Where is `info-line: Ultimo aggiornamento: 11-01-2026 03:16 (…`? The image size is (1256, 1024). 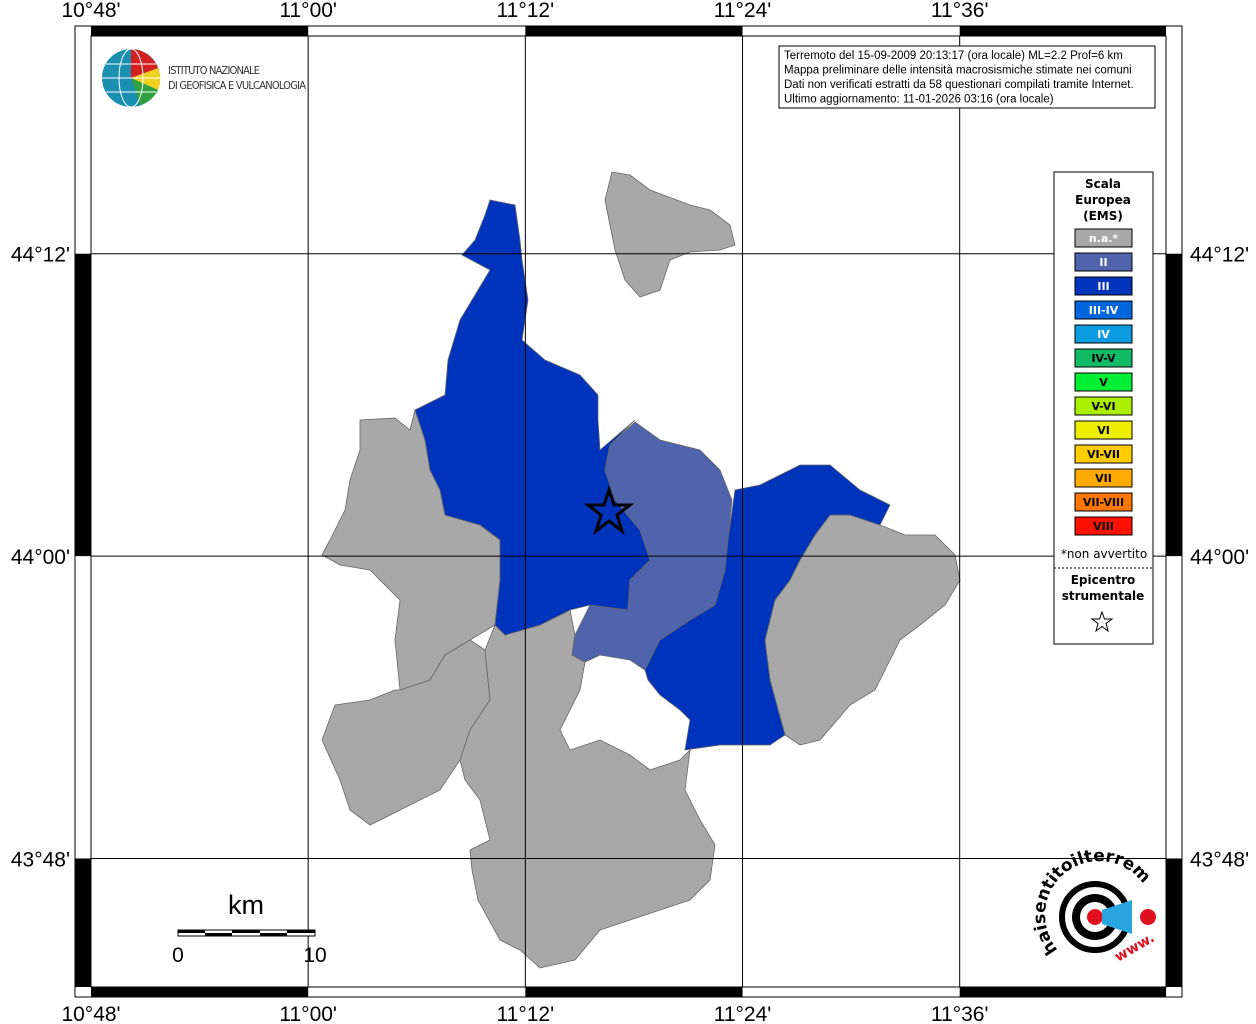
info-line: Ultimo aggiornamento: 11-01-2026 03:16 (… is located at coordinates (919, 100).